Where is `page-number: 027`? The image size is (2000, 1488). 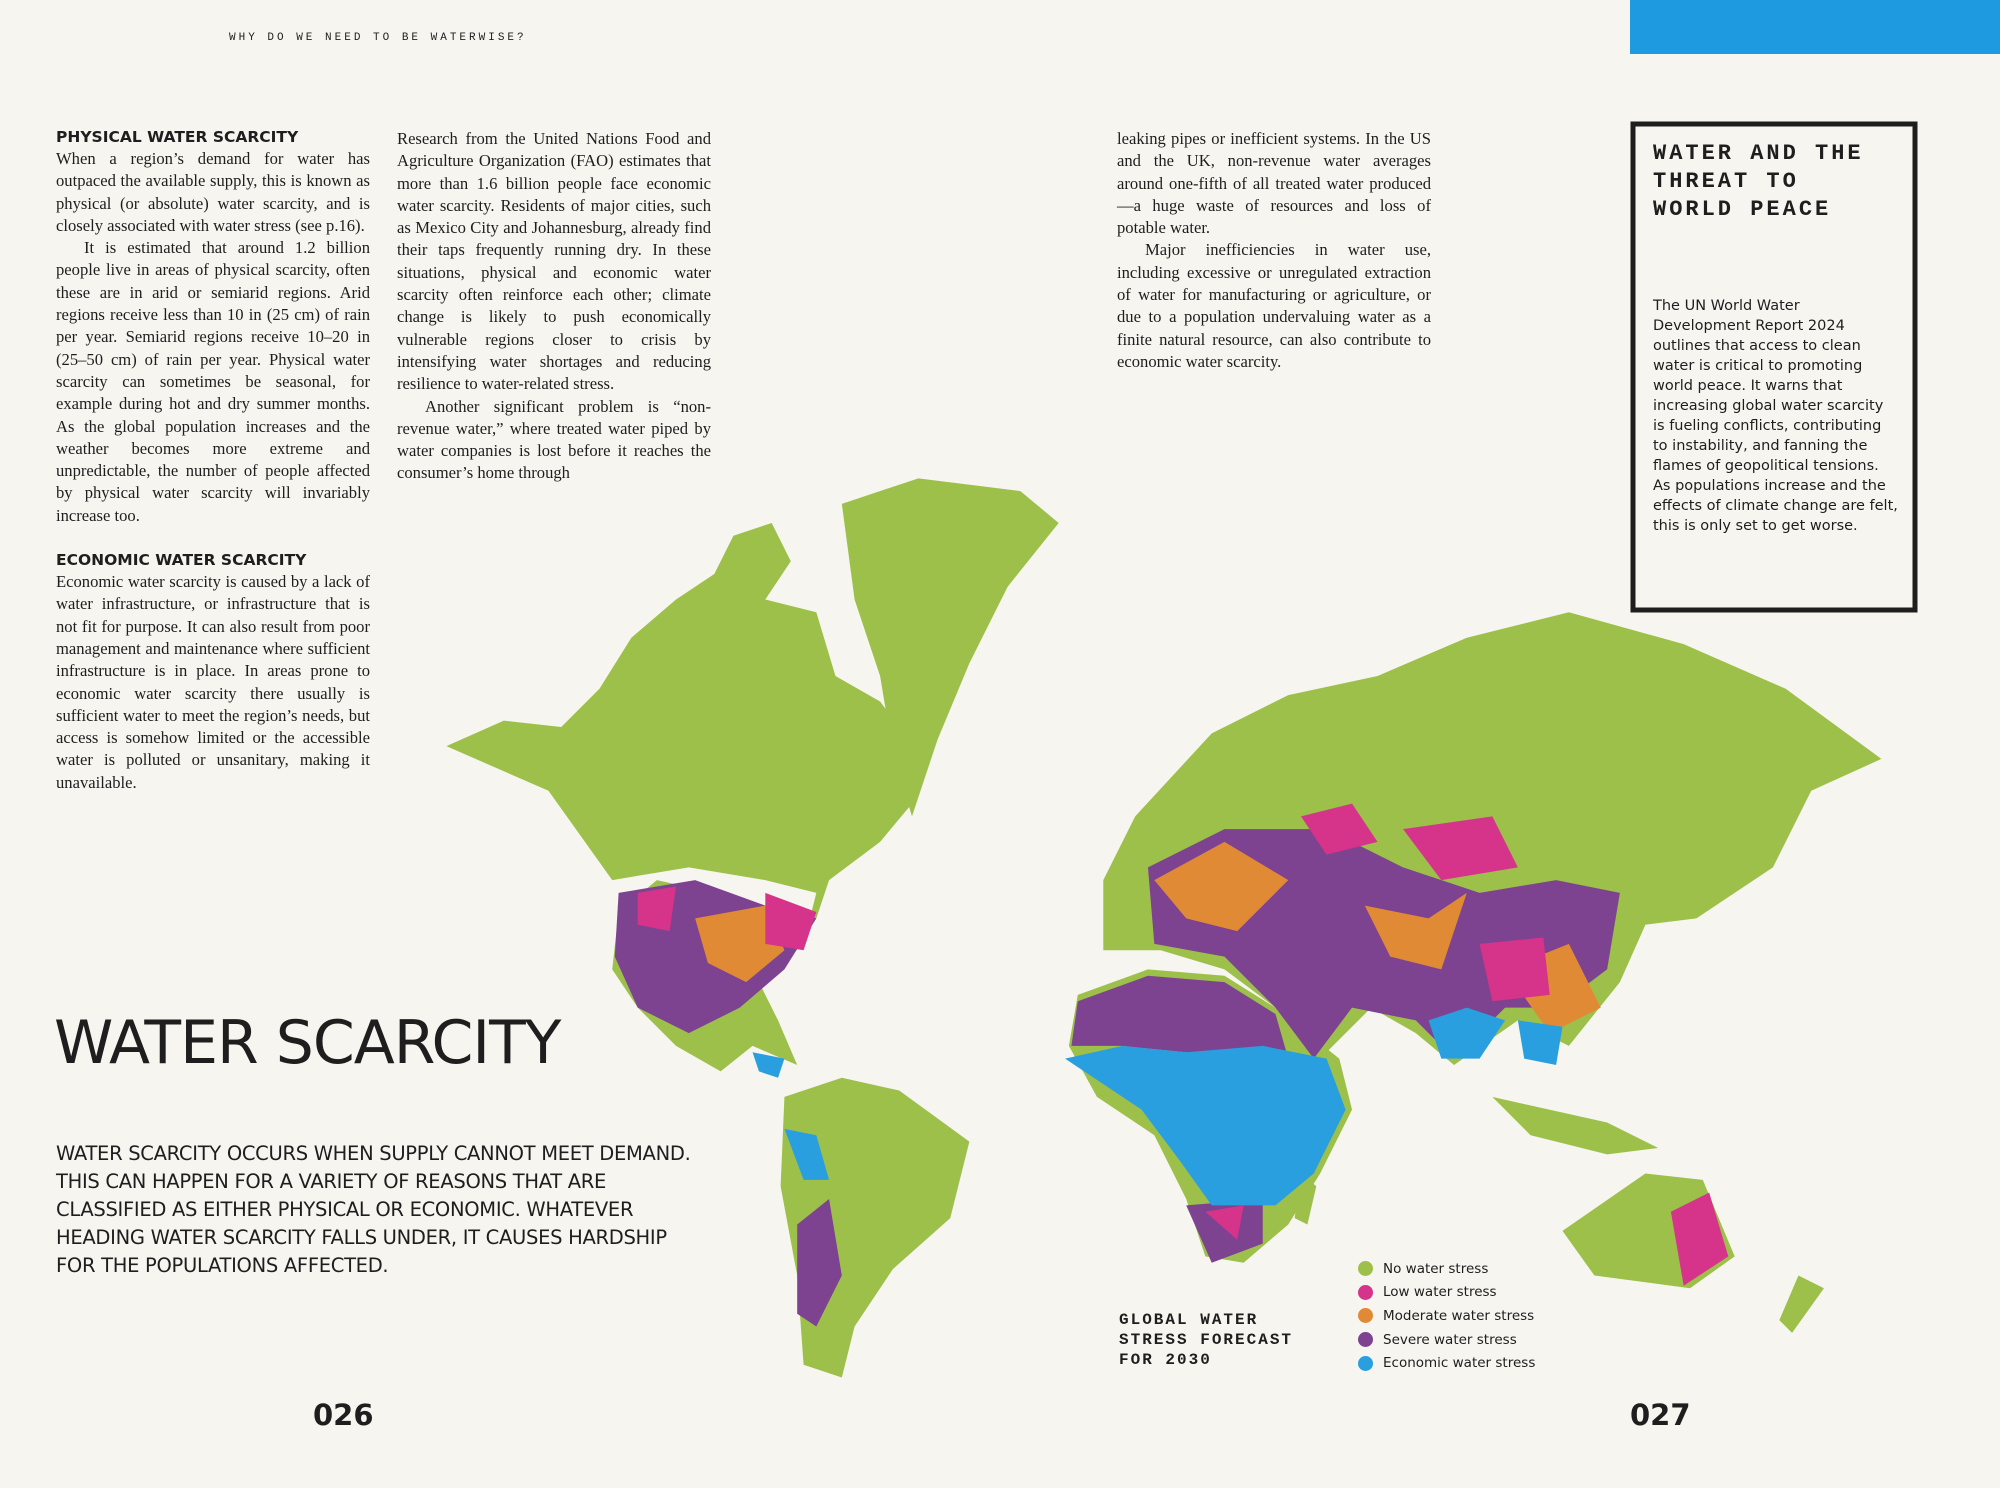 page-number: 027 is located at coordinates (1660, 1415).